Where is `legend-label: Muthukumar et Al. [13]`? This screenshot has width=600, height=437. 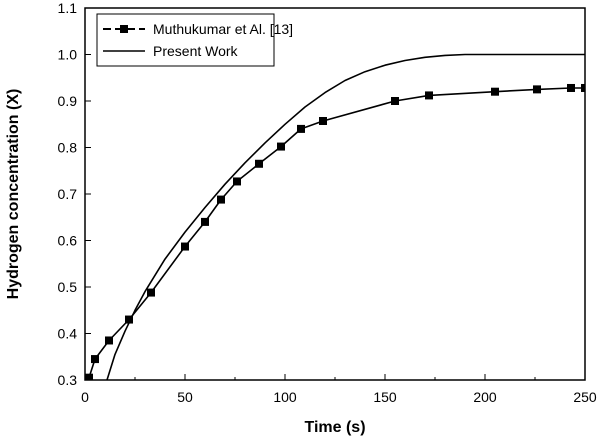 legend-label: Muthukumar et Al. [13] is located at coordinates (223, 29).